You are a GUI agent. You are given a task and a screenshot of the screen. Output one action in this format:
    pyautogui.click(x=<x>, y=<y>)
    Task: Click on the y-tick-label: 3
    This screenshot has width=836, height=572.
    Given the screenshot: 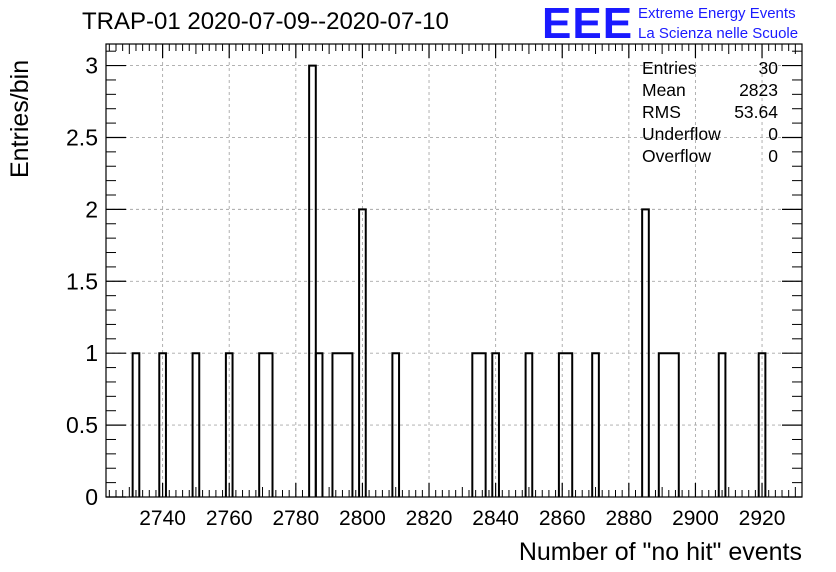 What is the action you would take?
    pyautogui.click(x=91, y=66)
    